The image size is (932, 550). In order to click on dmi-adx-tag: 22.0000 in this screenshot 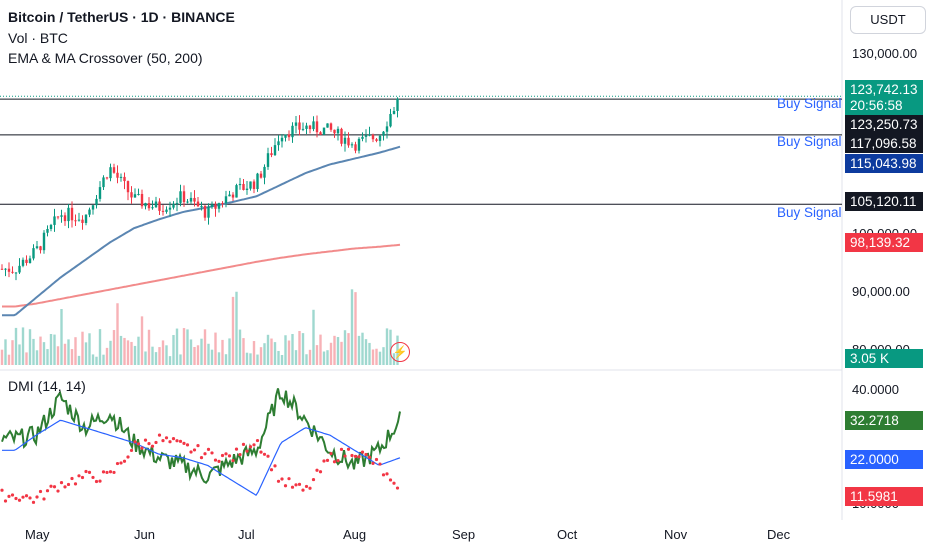, I will do `click(884, 459)`.